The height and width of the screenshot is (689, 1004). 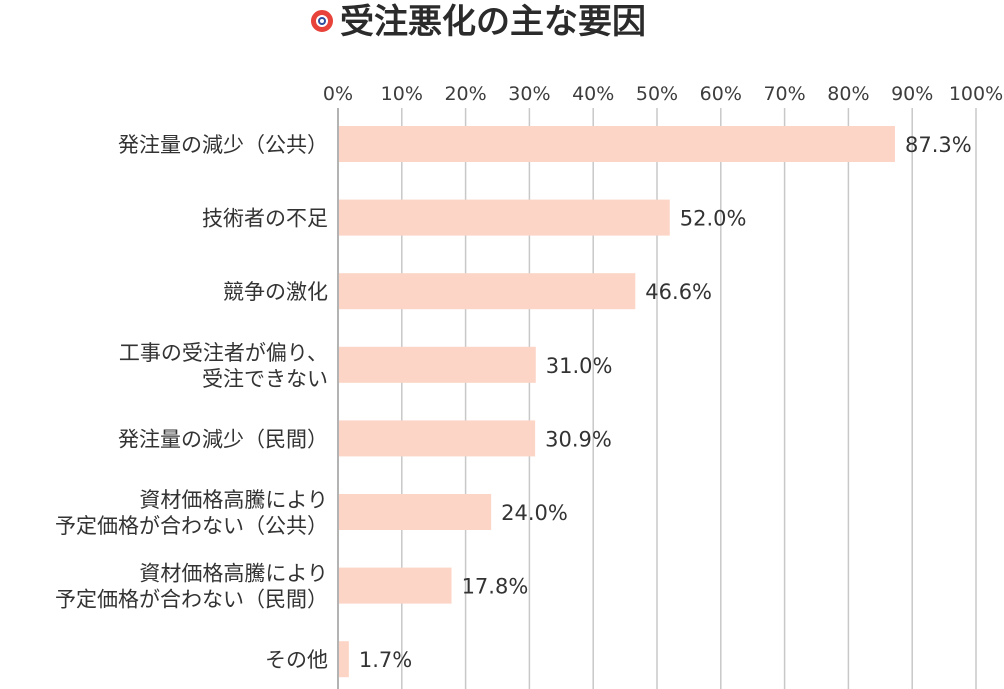 What do you see at coordinates (976, 94) in the screenshot?
I see `x-tick-label: 100%` at bounding box center [976, 94].